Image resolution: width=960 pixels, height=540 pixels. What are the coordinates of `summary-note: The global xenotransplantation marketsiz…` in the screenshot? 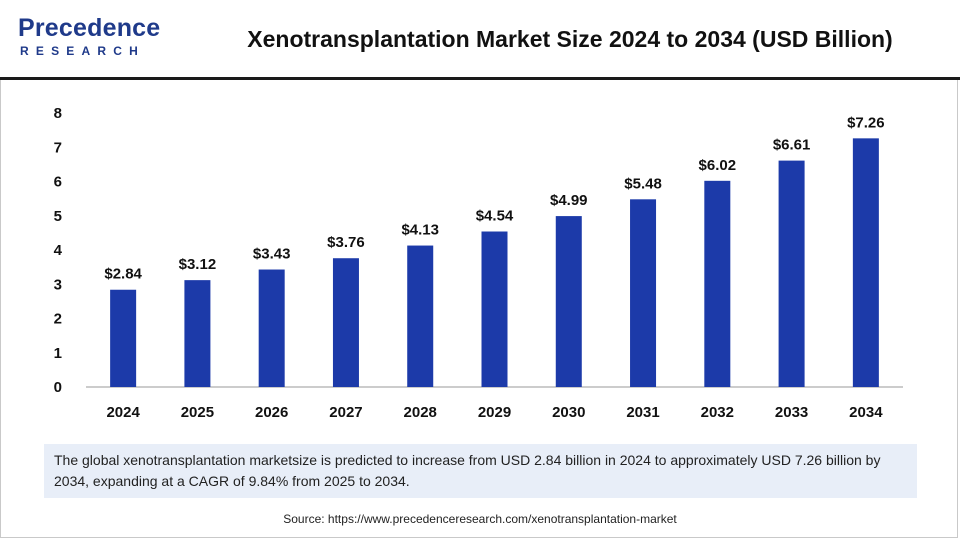 It's located at (480, 471).